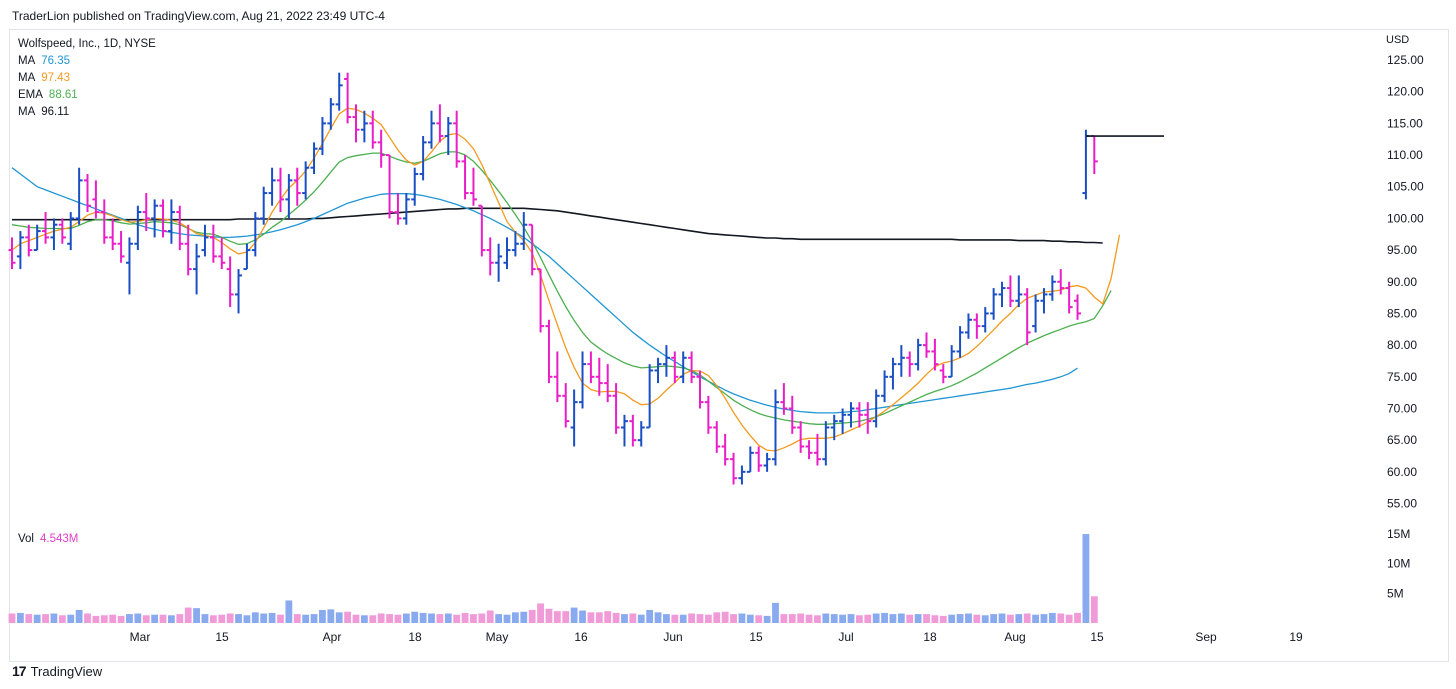 The image size is (1456, 689). I want to click on indicator-label: EMA, so click(30, 95).